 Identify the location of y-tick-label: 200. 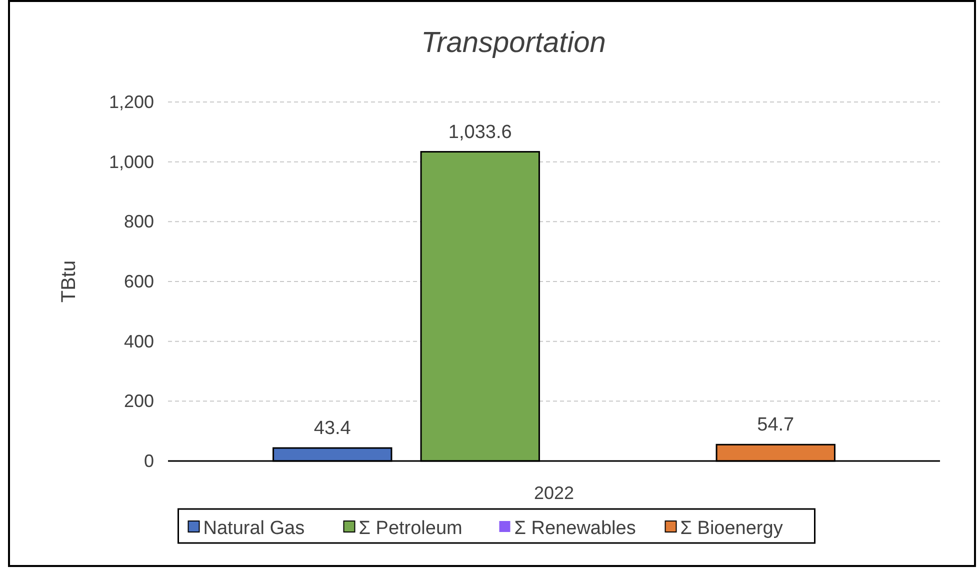
(139, 401).